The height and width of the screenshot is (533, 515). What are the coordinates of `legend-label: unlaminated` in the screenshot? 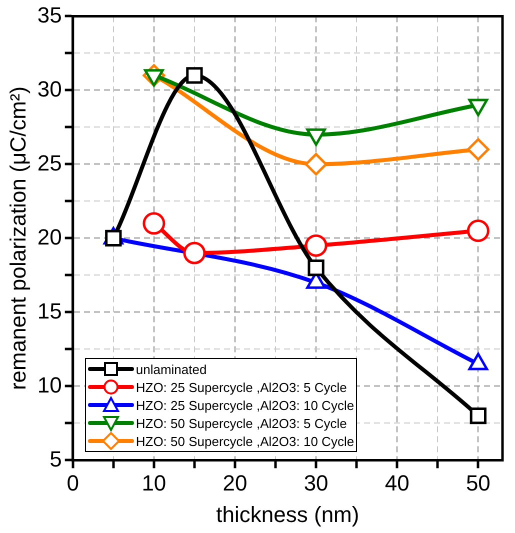 It's located at (171, 369).